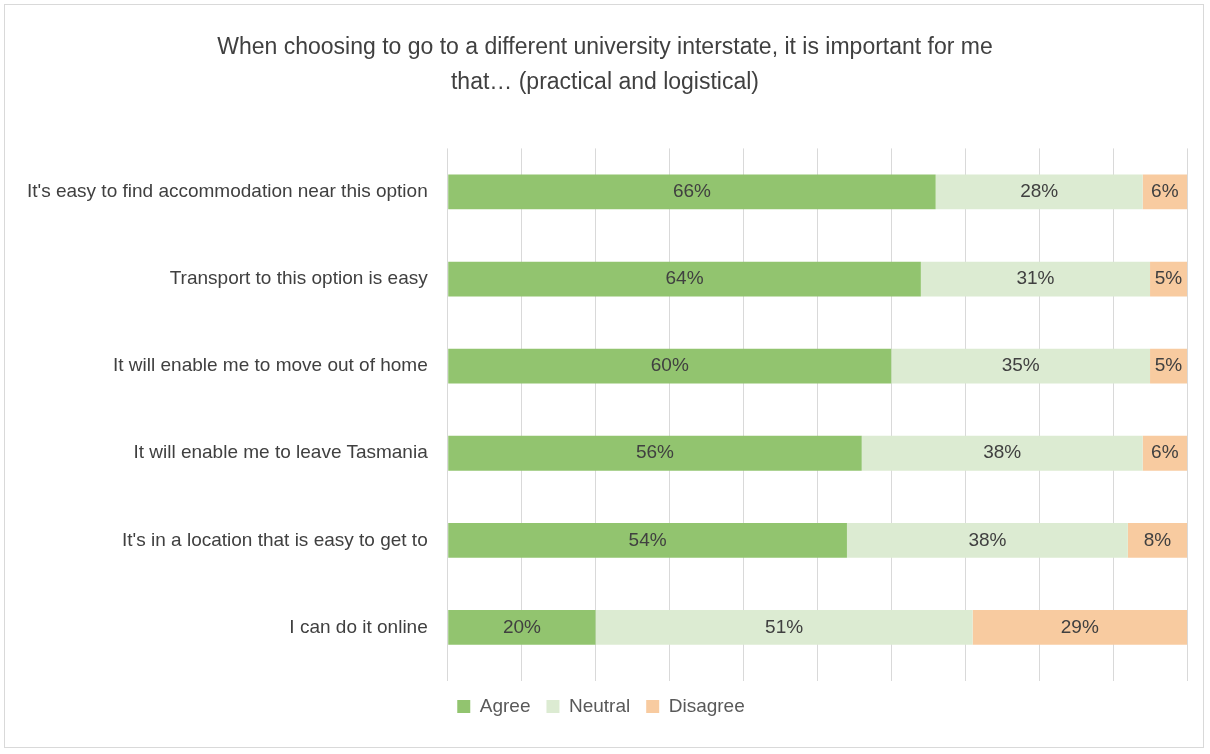 The width and height of the screenshot is (1210, 754). Describe the element at coordinates (605, 64) in the screenshot. I see `chart-title: When choosing to go to a different university interstate, it is important for me that… (practical and logistical)` at that location.